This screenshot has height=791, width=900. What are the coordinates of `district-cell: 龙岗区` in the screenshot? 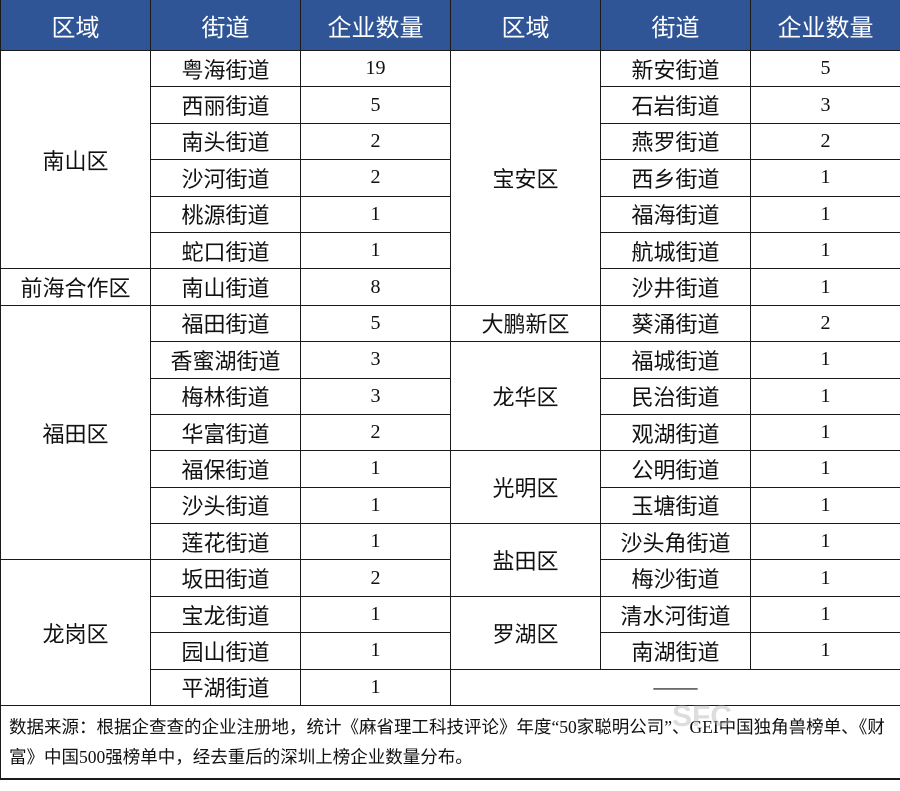 It's located at (75, 633).